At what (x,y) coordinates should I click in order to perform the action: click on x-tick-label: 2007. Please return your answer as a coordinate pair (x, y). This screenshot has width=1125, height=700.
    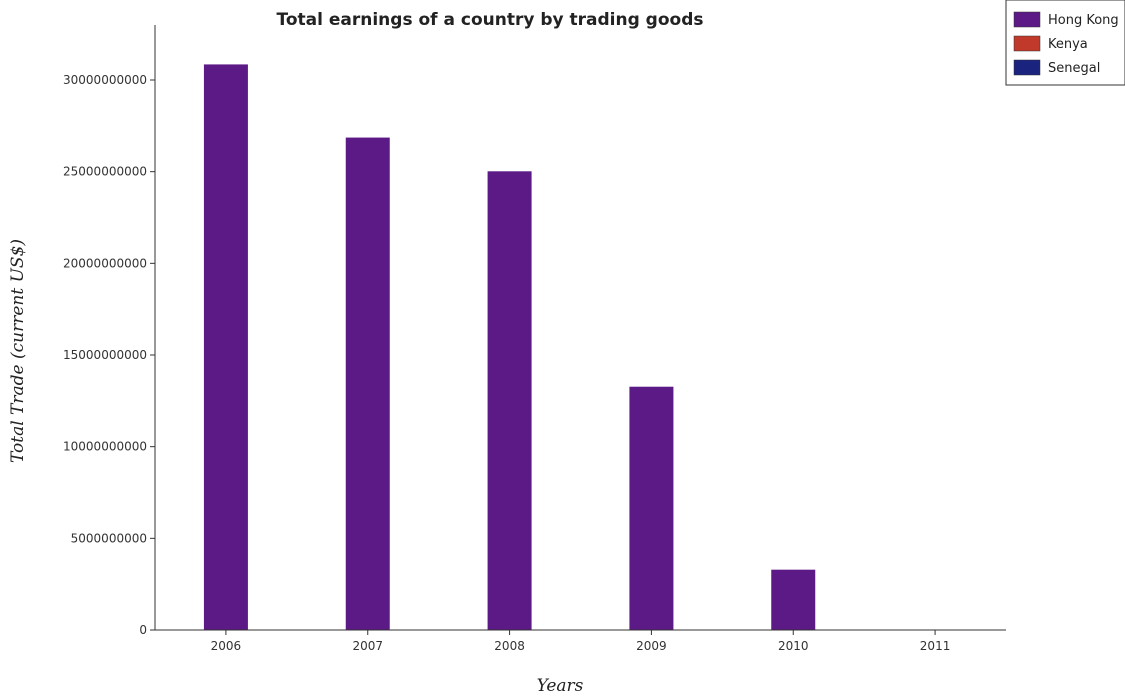
    Looking at the image, I should click on (367, 646).